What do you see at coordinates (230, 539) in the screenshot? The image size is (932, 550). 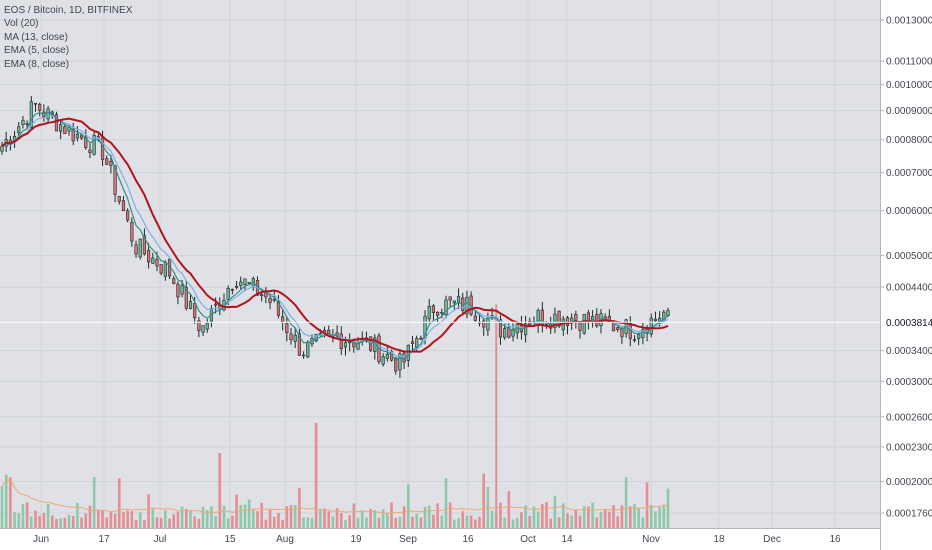 I see `time-tick-label: 15` at bounding box center [230, 539].